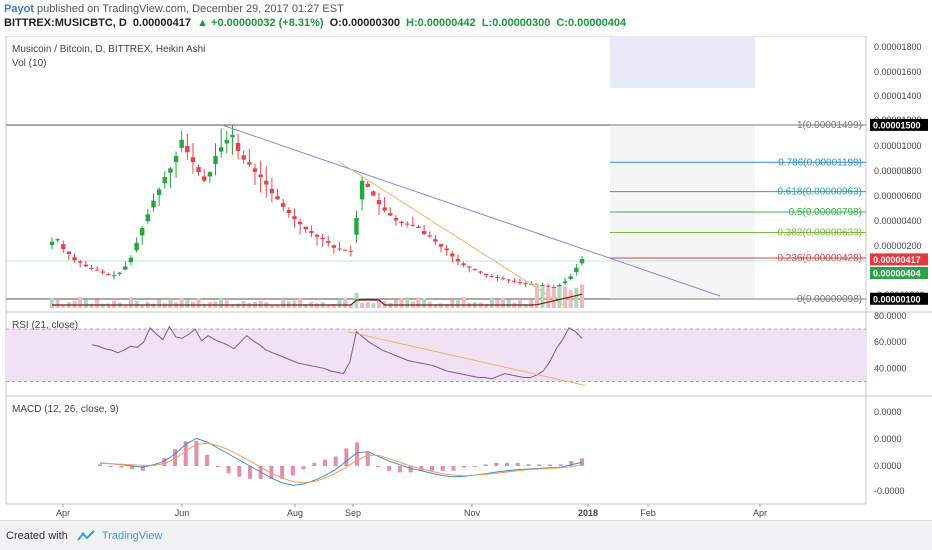 This screenshot has width=932, height=550. Describe the element at coordinates (899, 272) in the screenshot. I see `price-badge` at that location.